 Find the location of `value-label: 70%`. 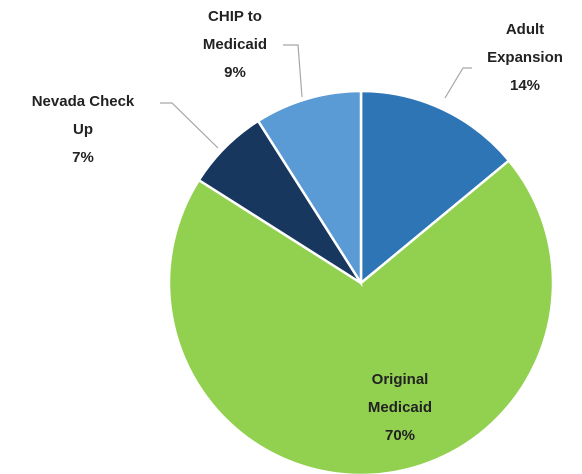

value-label: 70% is located at coordinates (400, 435).